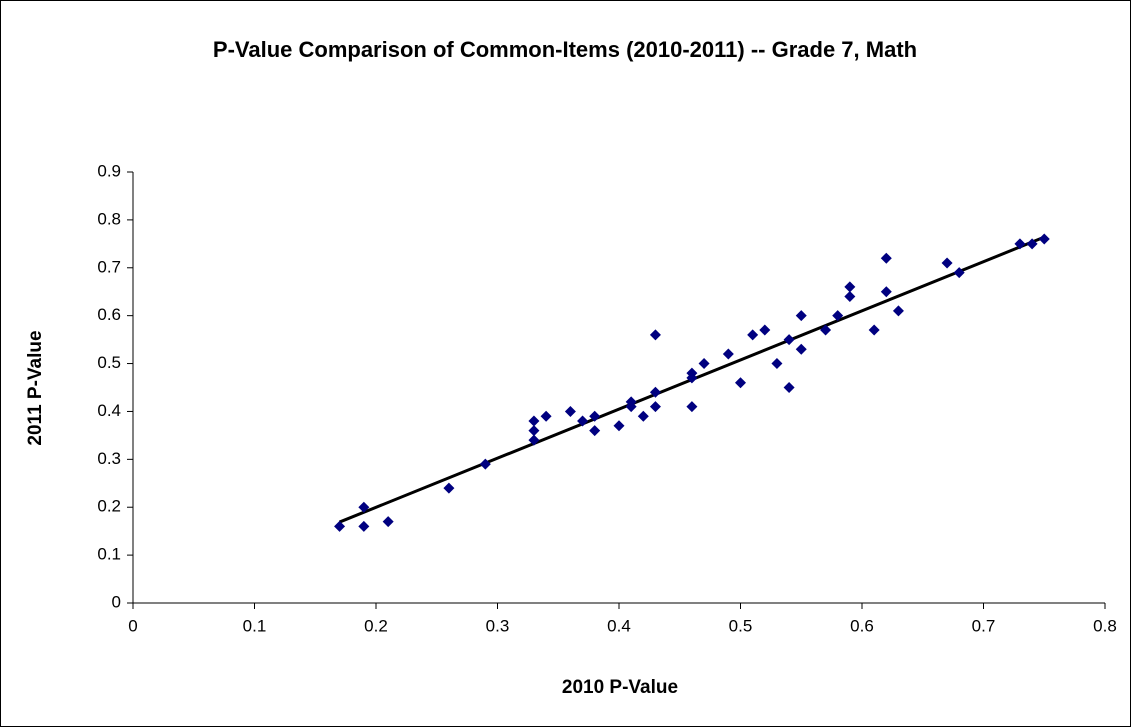 The height and width of the screenshot is (727, 1131). I want to click on x-tick-label: 0.4, so click(619, 625).